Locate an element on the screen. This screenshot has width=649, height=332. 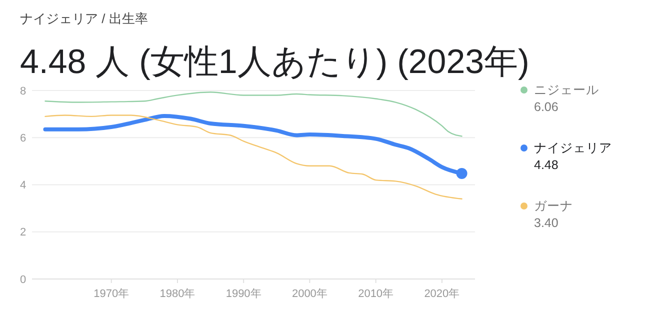
chart-subtitle: ナイジェリア / 出生率 is located at coordinates (84, 18).